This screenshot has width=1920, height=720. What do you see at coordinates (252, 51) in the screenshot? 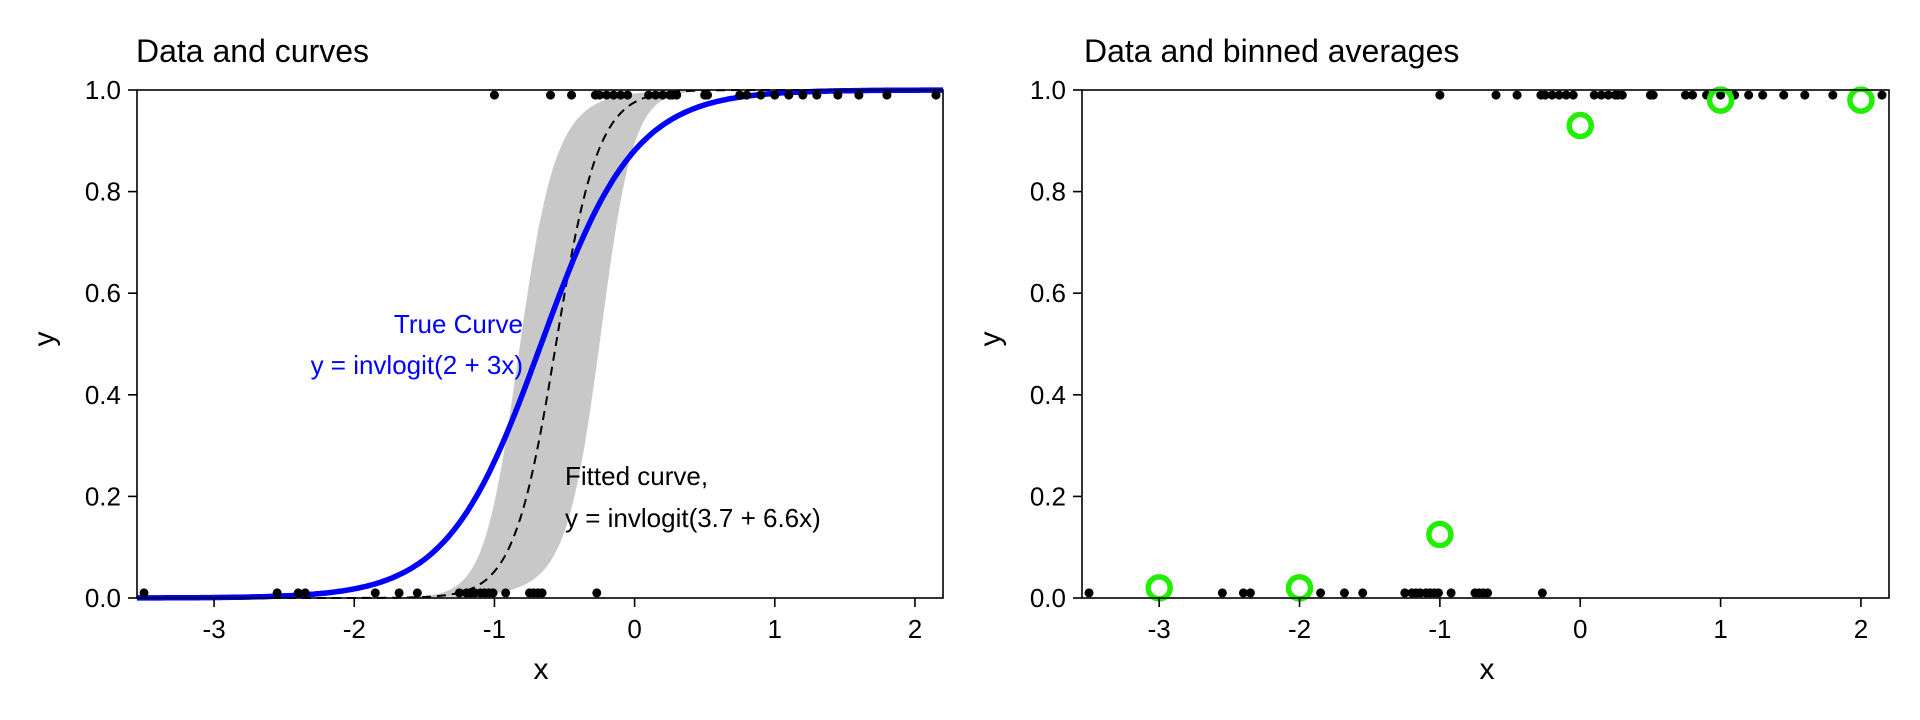
I see `chart-title: Data and curves` at bounding box center [252, 51].